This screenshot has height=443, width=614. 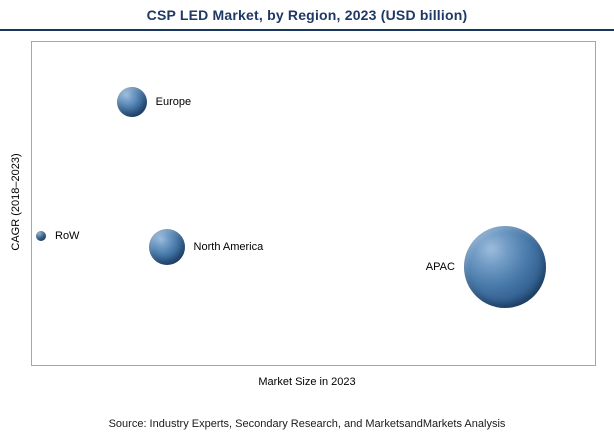 What do you see at coordinates (504, 267) in the screenshot?
I see `bubble-apac` at bounding box center [504, 267].